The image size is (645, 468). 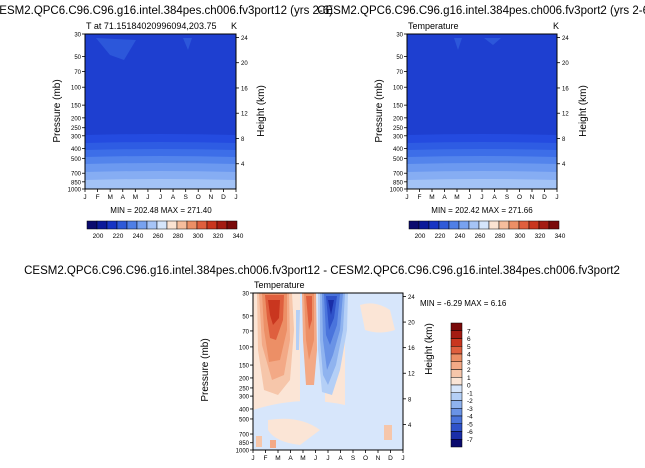 I want to click on colorbar-label: 280, so click(x=500, y=236).